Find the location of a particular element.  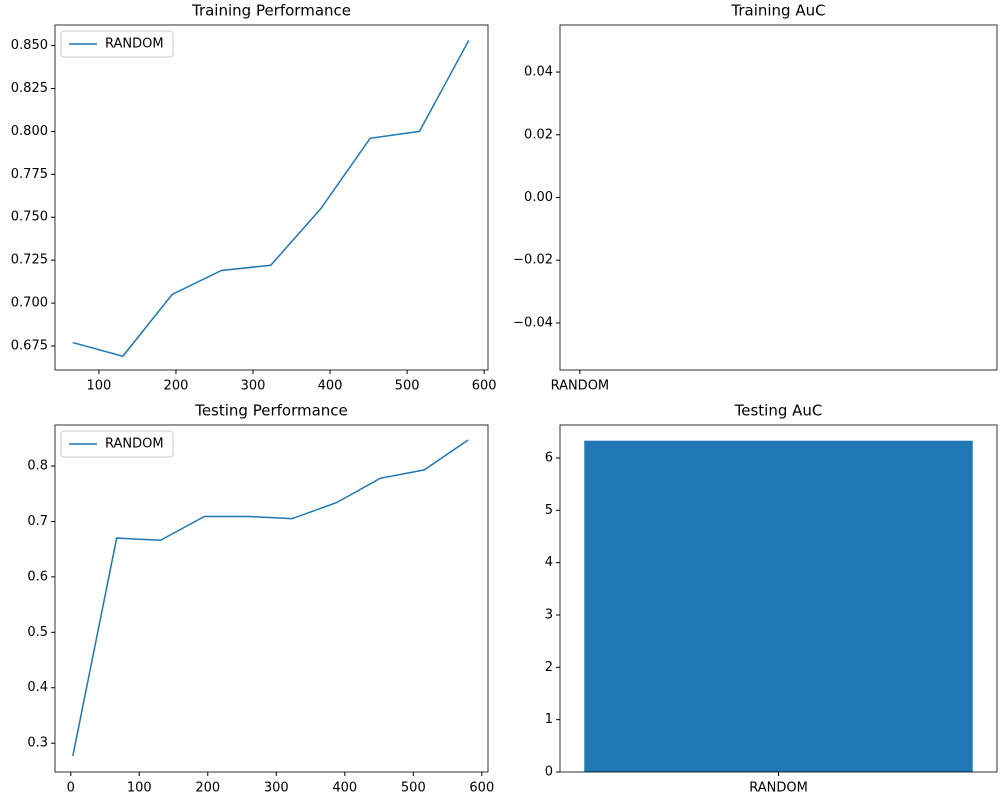

y-tick-label: 0.04 is located at coordinates (538, 72).